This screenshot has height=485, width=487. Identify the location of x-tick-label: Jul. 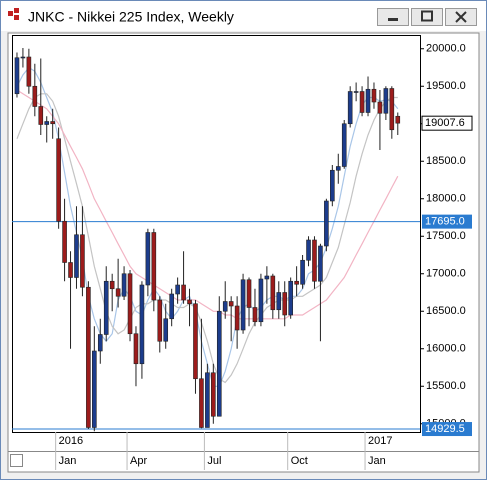
(214, 461).